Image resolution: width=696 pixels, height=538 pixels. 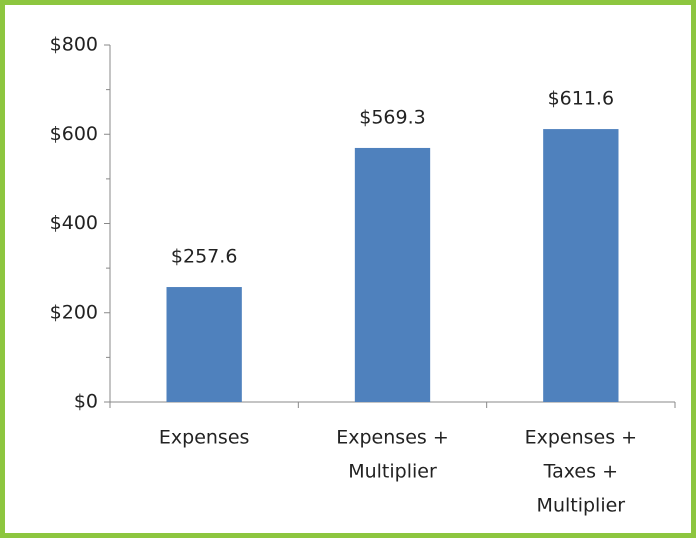 I want to click on data-label: $257.6, so click(x=204, y=257).